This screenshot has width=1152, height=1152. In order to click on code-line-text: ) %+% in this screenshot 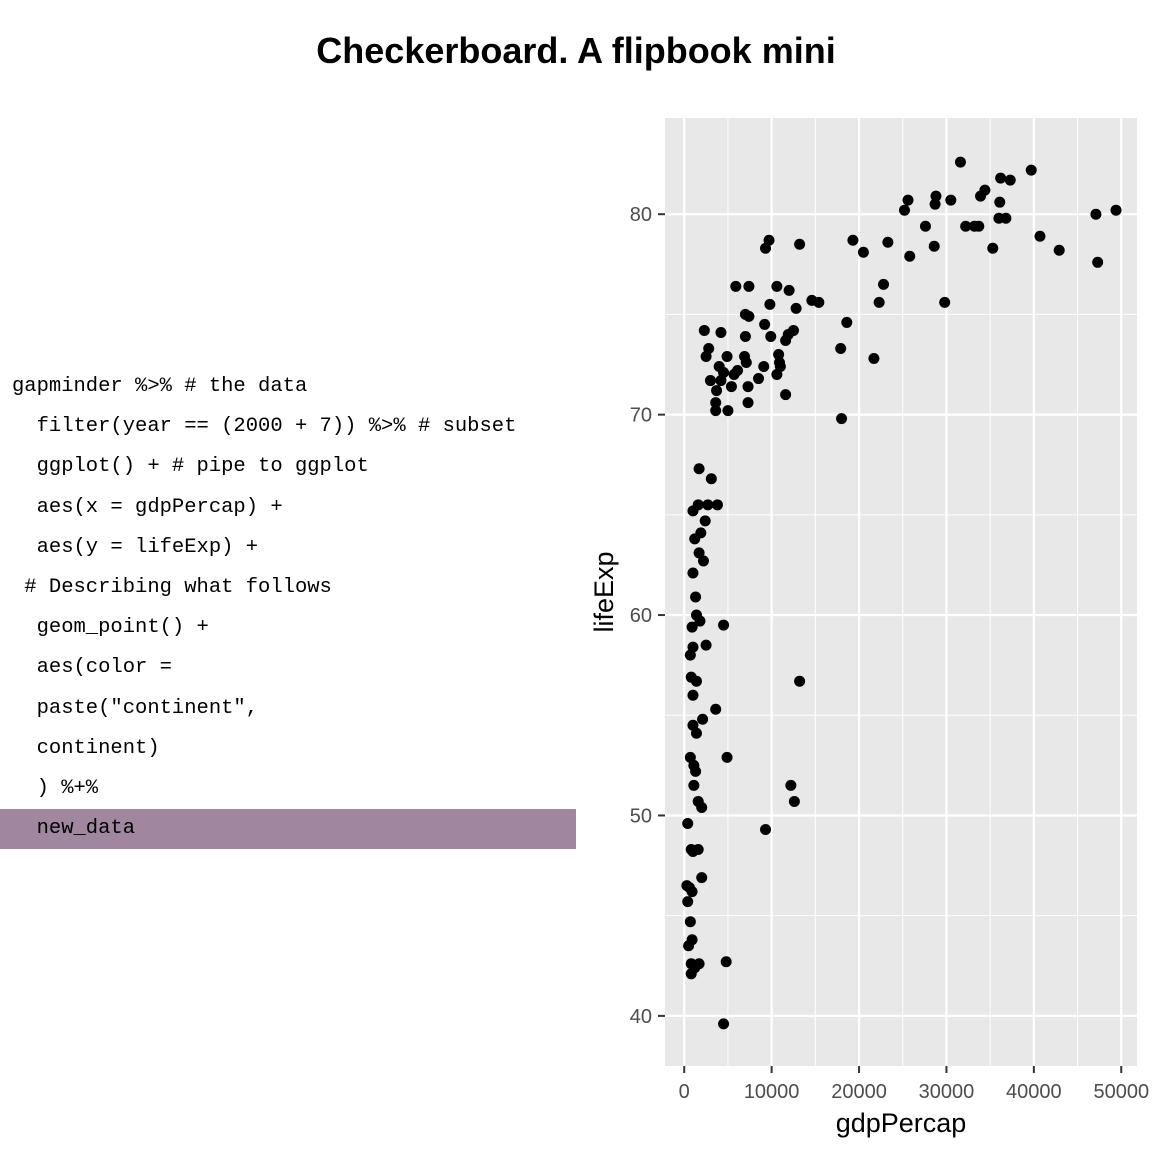, I will do `click(55, 788)`.